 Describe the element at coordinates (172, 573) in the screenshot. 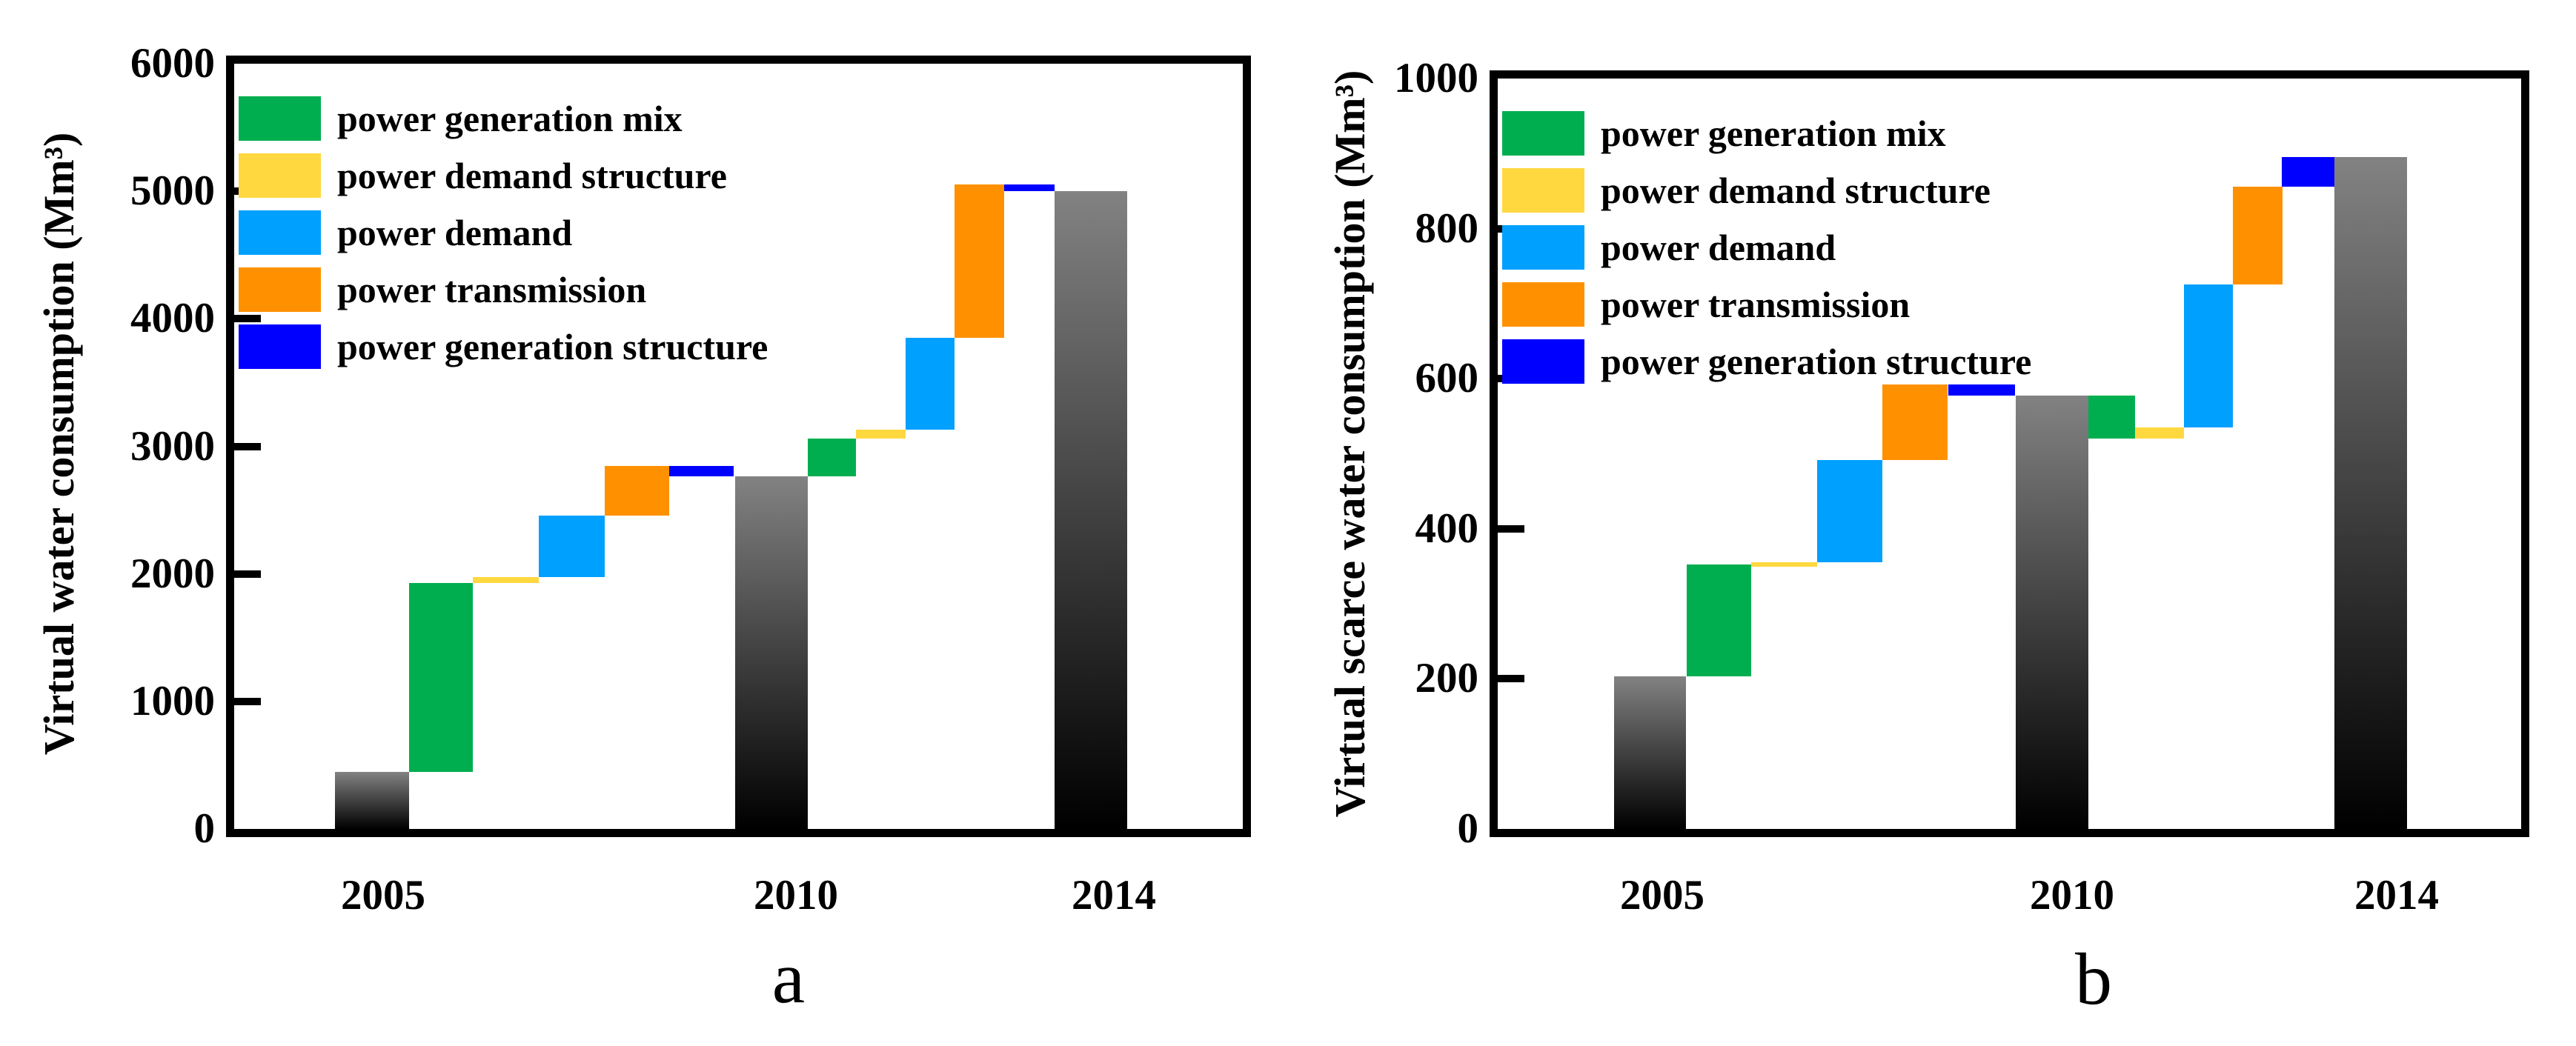

I see `y-tick-label: 2000` at that location.